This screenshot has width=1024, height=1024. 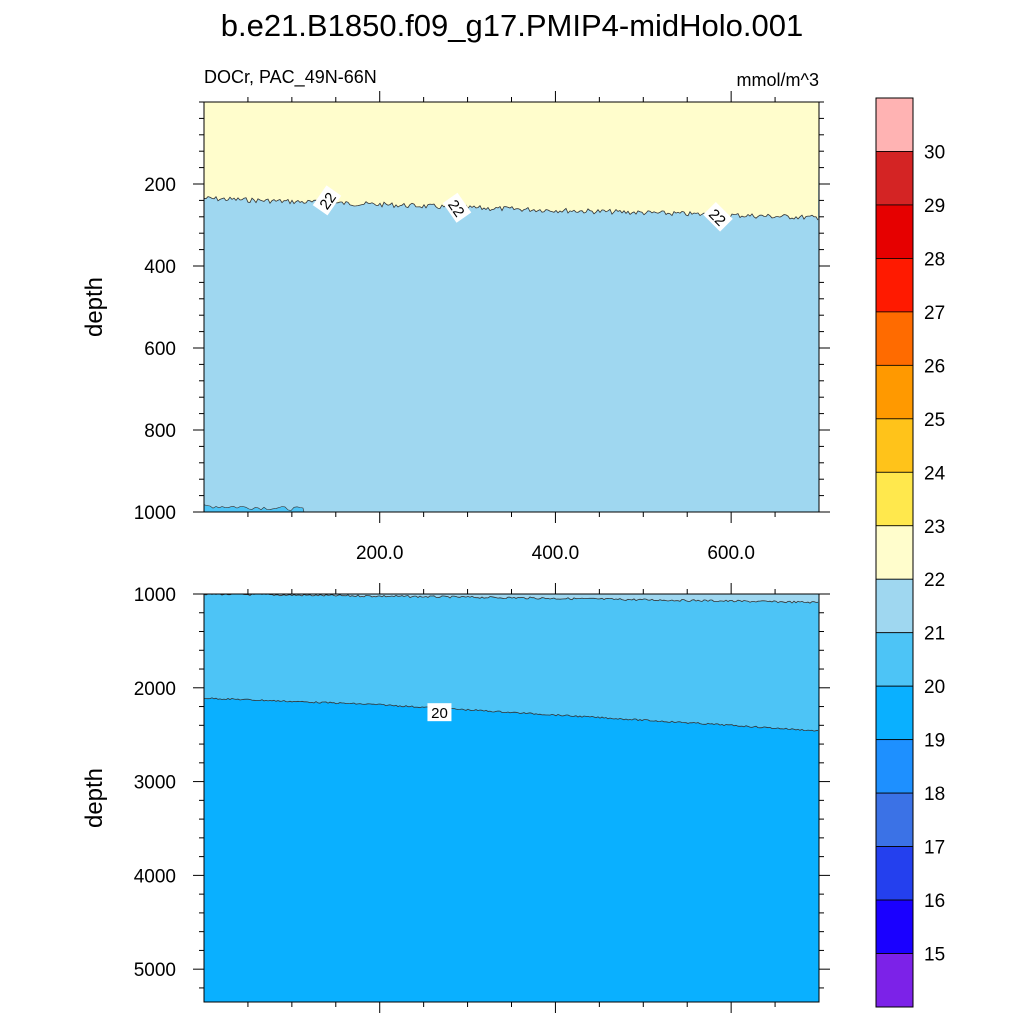 I want to click on colorbar: 30 29 28 27 26 25 24 23 22 21 20 19 18 17 16 15, so click(x=910, y=552).